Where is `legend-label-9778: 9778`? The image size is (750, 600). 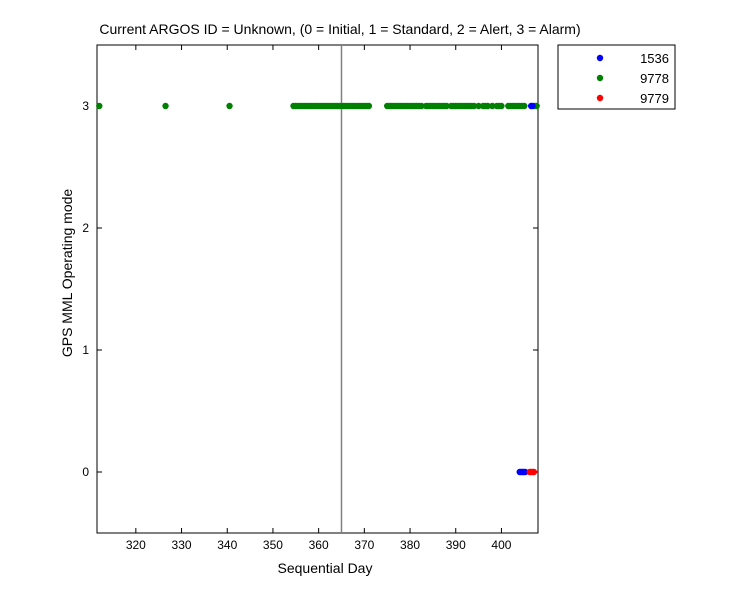 legend-label-9778: 9778 is located at coordinates (654, 78).